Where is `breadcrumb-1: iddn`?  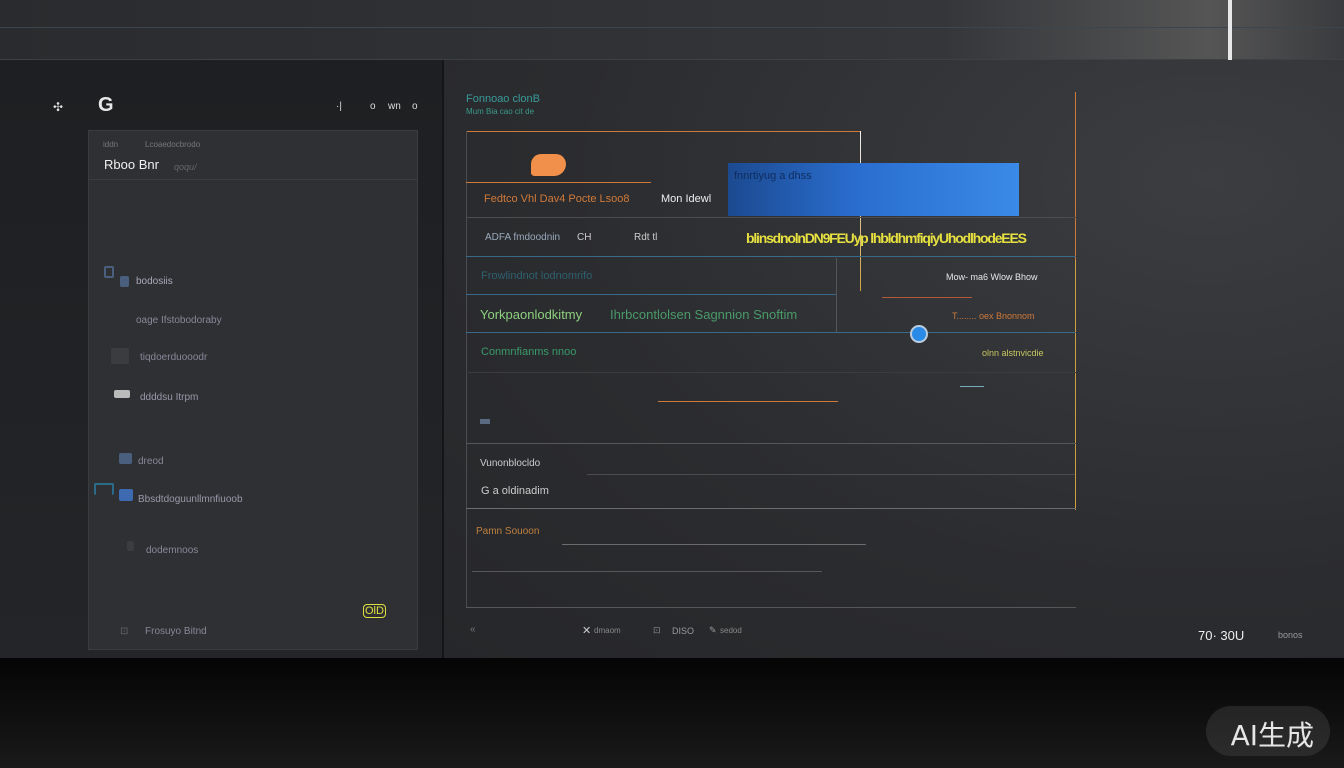 breadcrumb-1: iddn is located at coordinates (111, 144).